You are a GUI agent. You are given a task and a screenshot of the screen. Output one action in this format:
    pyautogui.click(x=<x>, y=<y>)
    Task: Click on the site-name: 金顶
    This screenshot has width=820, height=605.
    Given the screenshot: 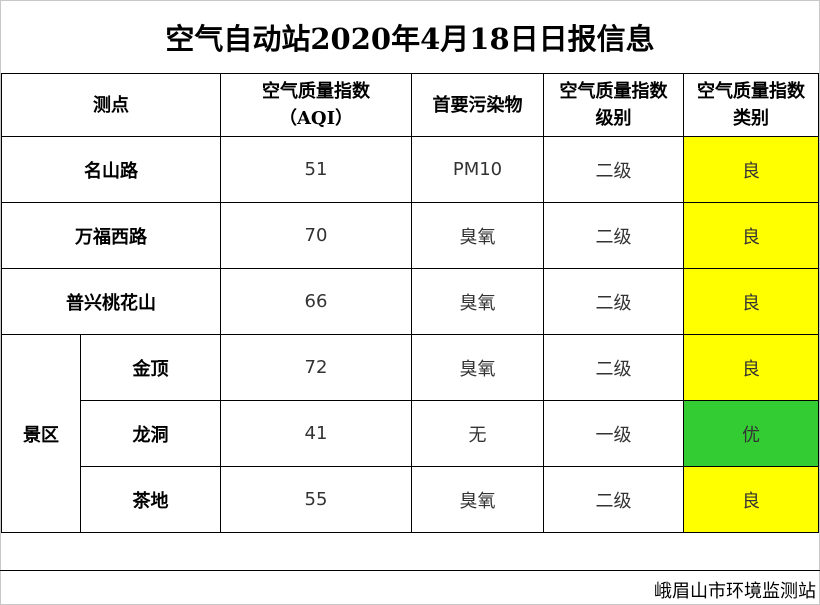 What is the action you would take?
    pyautogui.click(x=150, y=367)
    